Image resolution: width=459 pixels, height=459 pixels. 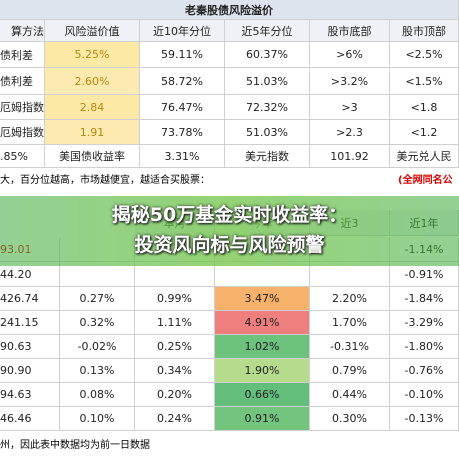 I want to click on banner-line: 投资风向标与风险预警, so click(x=229, y=245).